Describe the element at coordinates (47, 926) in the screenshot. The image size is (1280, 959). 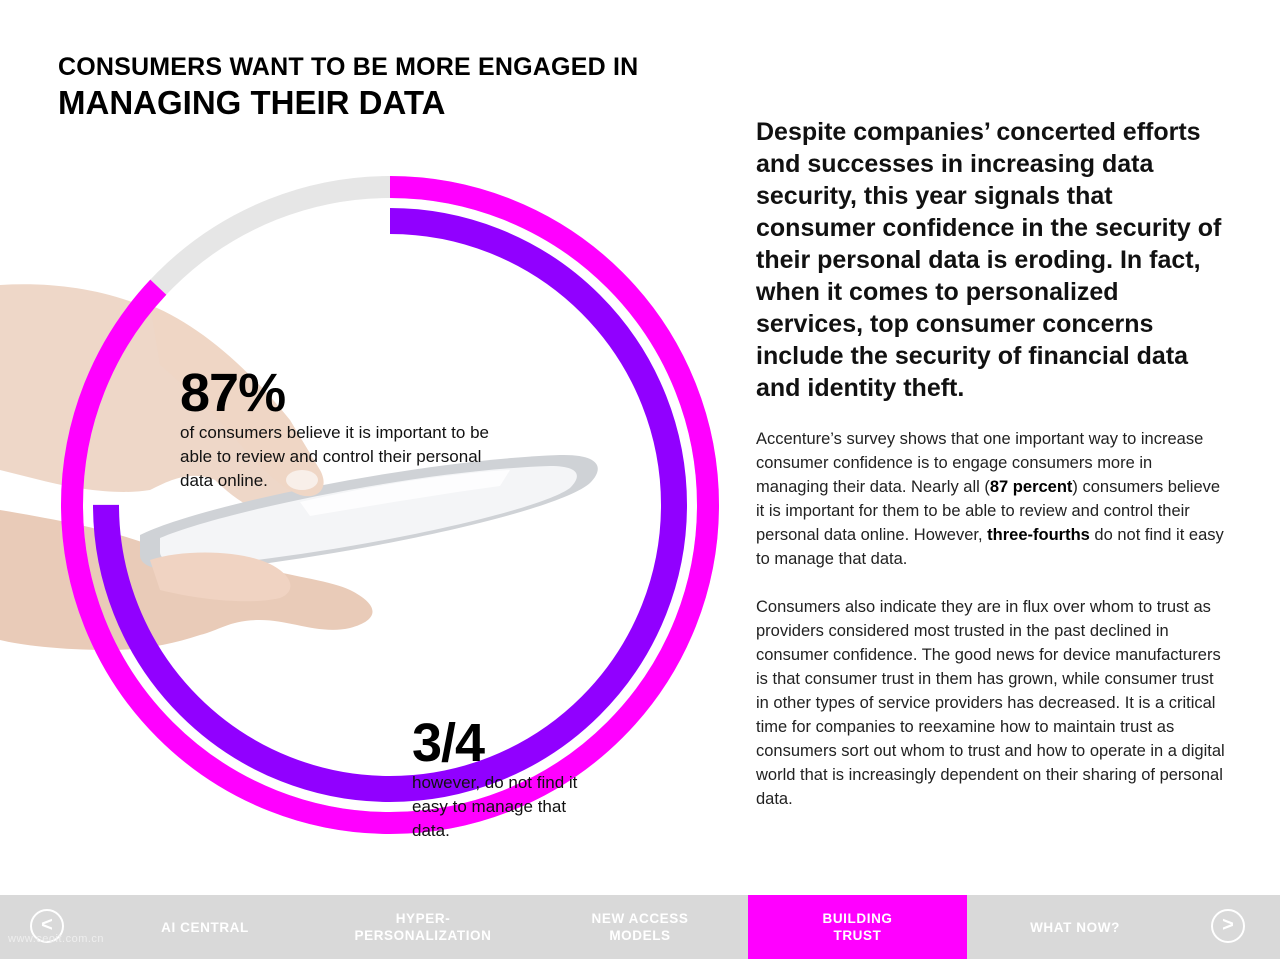
I see `prev-page-button: <` at that location.